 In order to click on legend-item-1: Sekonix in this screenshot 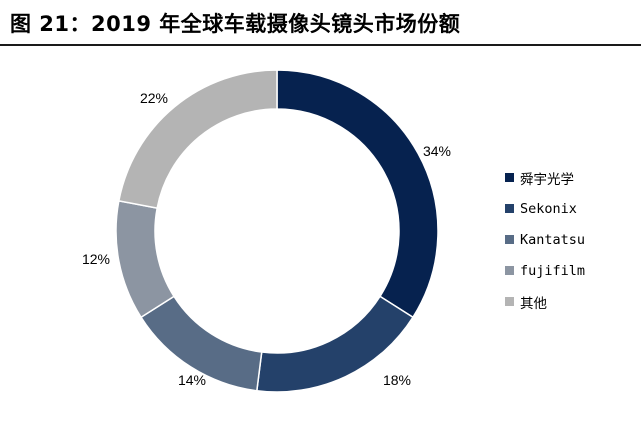, I will do `click(545, 208)`.